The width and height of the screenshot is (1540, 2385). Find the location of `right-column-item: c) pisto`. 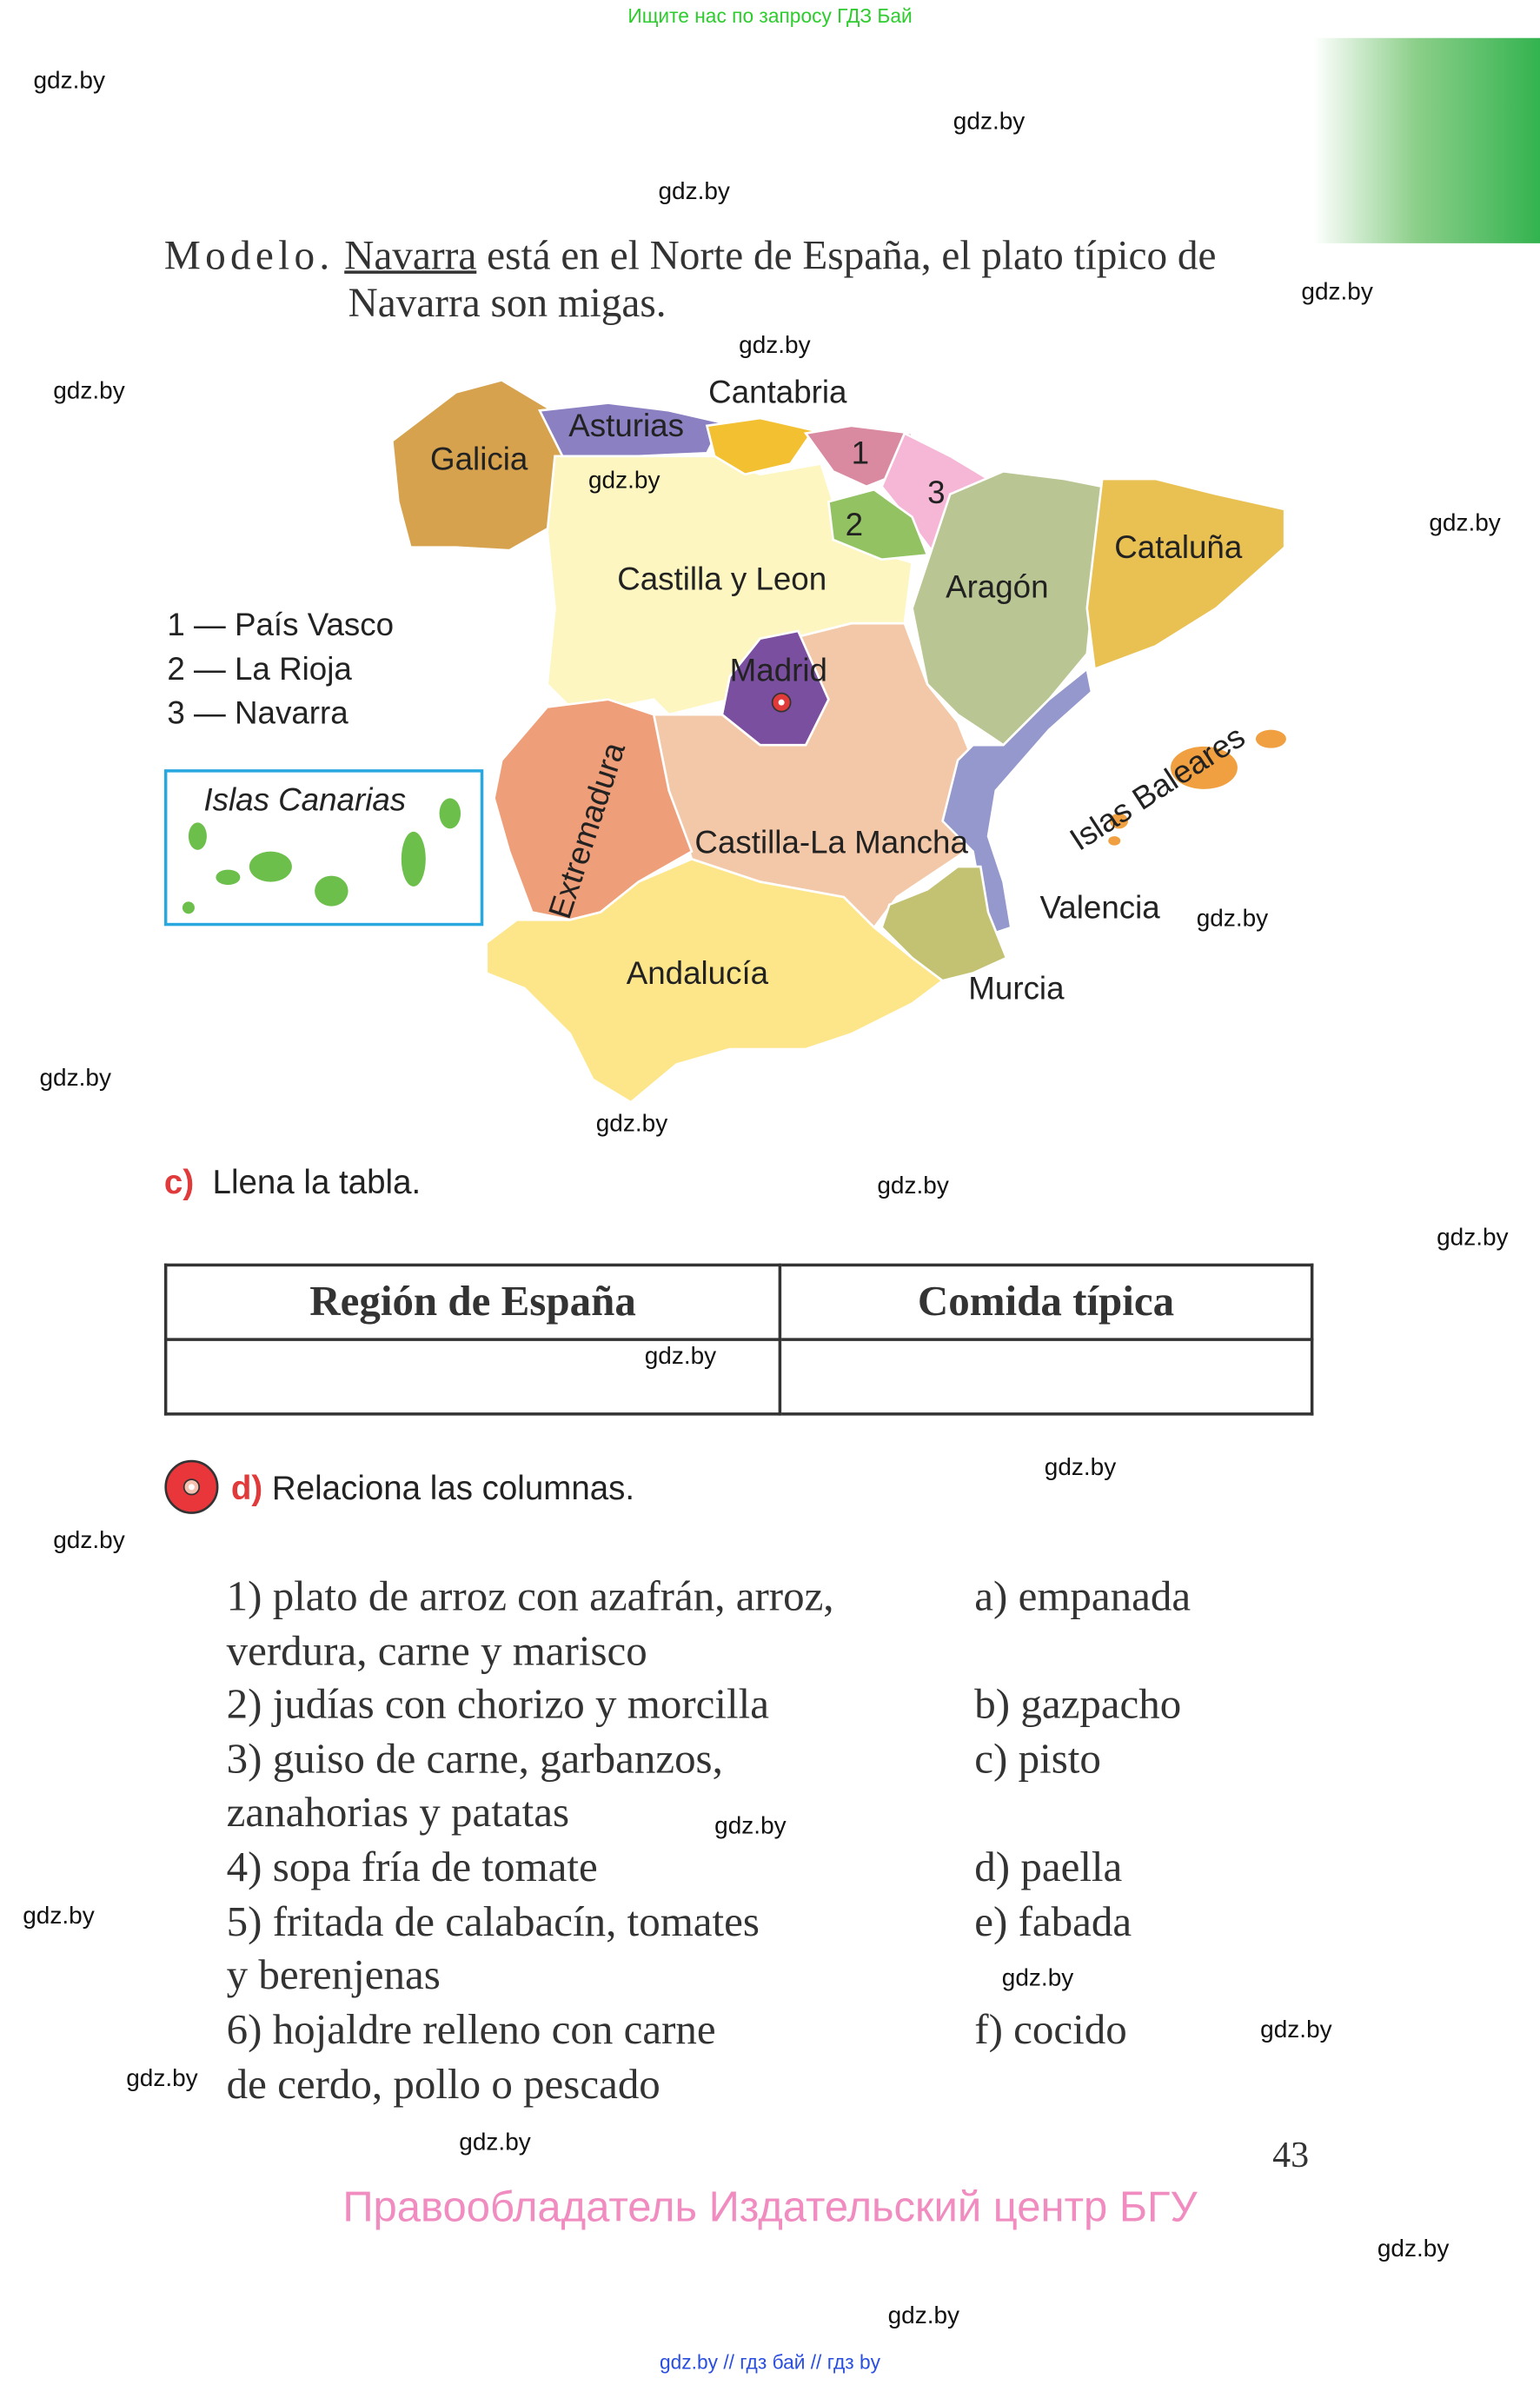

right-column-item: c) pisto is located at coordinates (1037, 1760).